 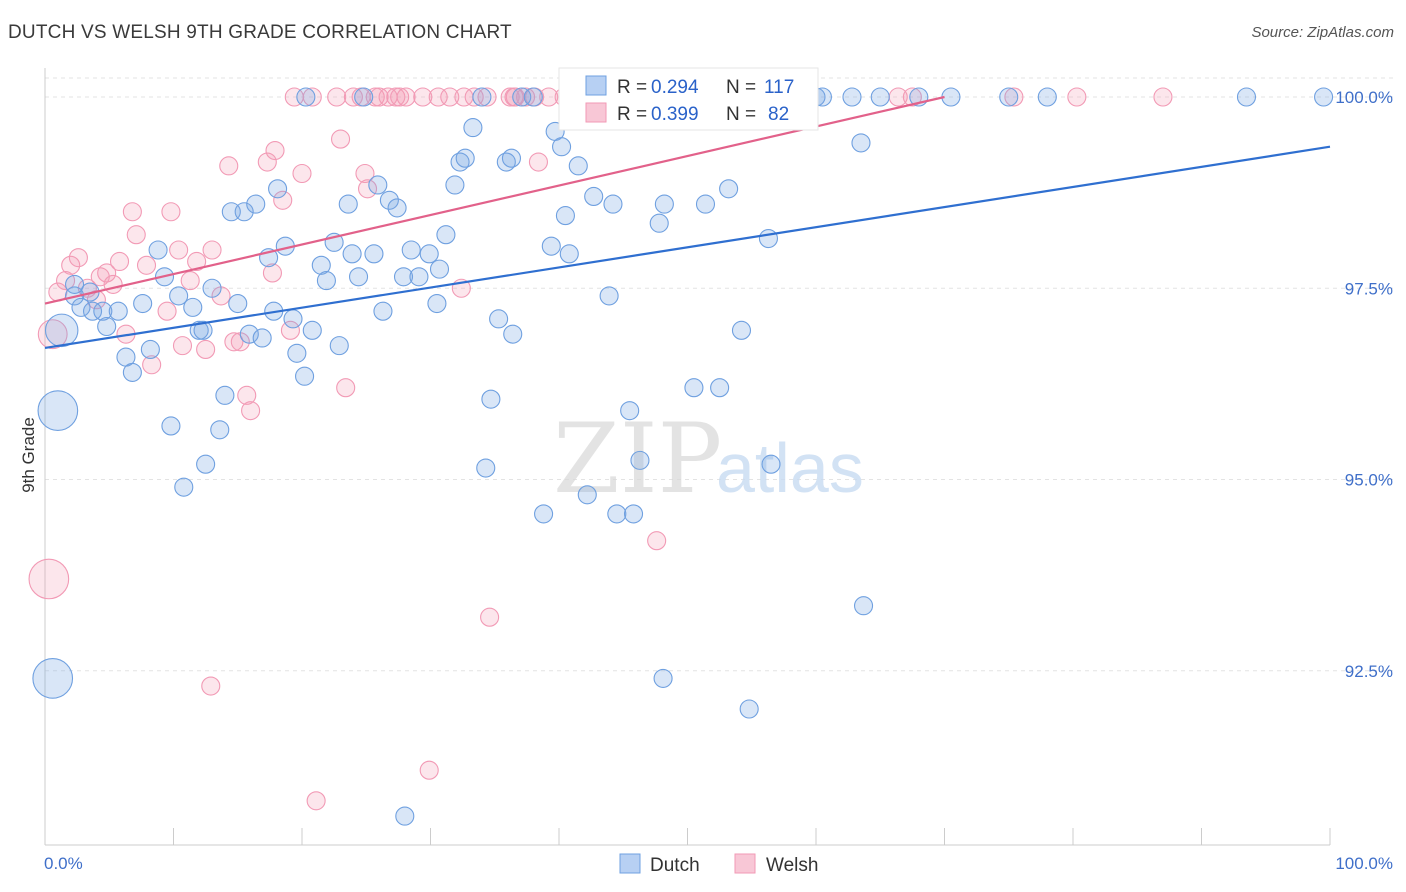 What do you see at coordinates (718, 864) in the screenshot?
I see `bottom-legend: Dutch Welsh` at bounding box center [718, 864].